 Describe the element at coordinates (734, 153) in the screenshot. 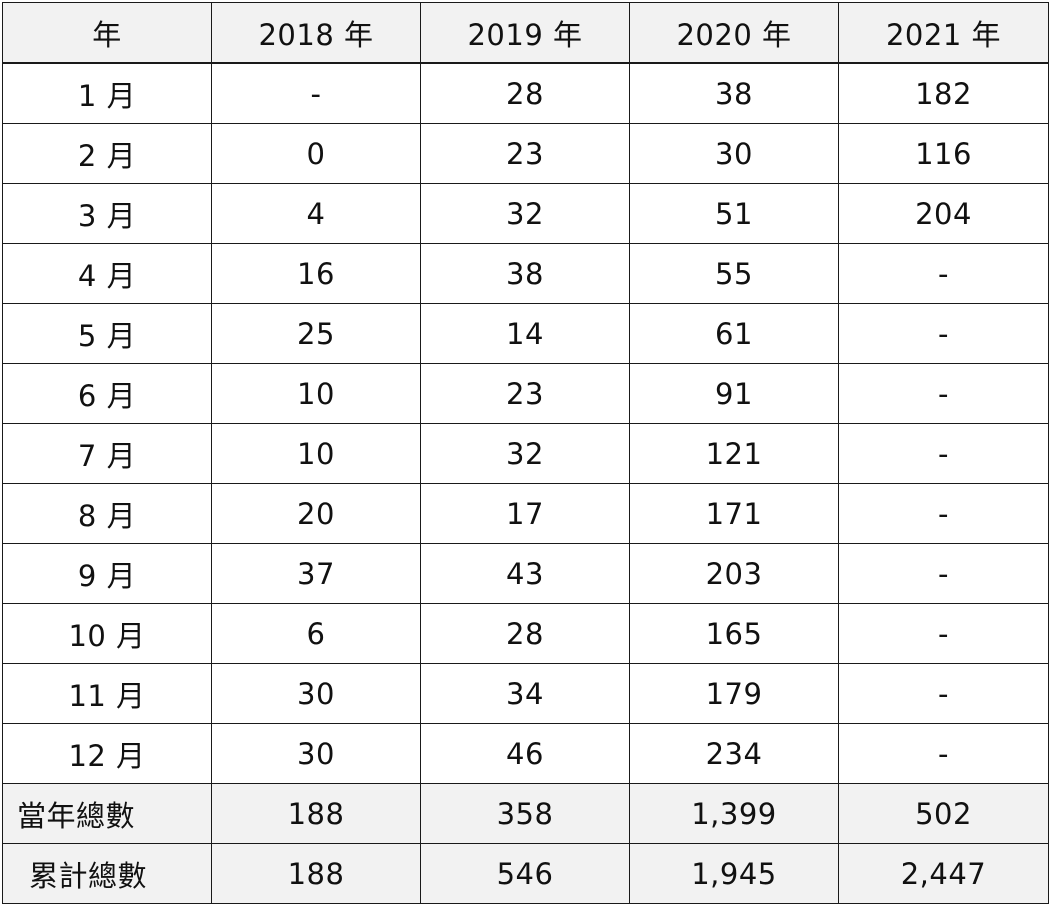

I see `value-2020-cell: 30` at that location.